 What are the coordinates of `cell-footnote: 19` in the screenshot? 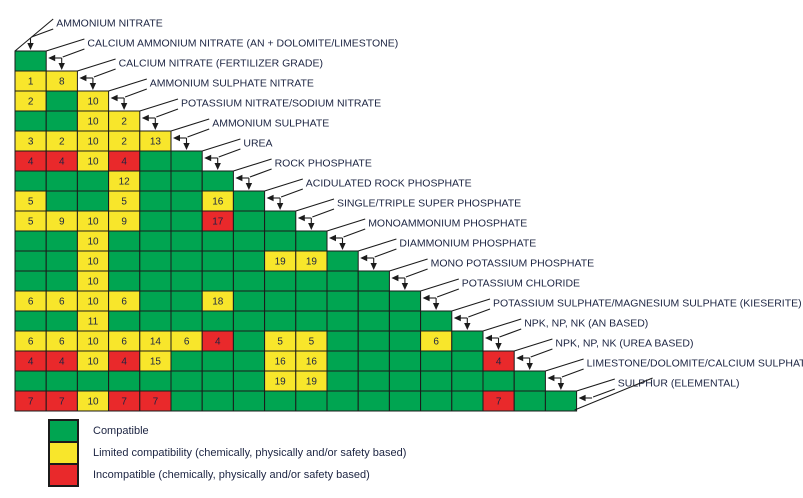 It's located at (312, 262).